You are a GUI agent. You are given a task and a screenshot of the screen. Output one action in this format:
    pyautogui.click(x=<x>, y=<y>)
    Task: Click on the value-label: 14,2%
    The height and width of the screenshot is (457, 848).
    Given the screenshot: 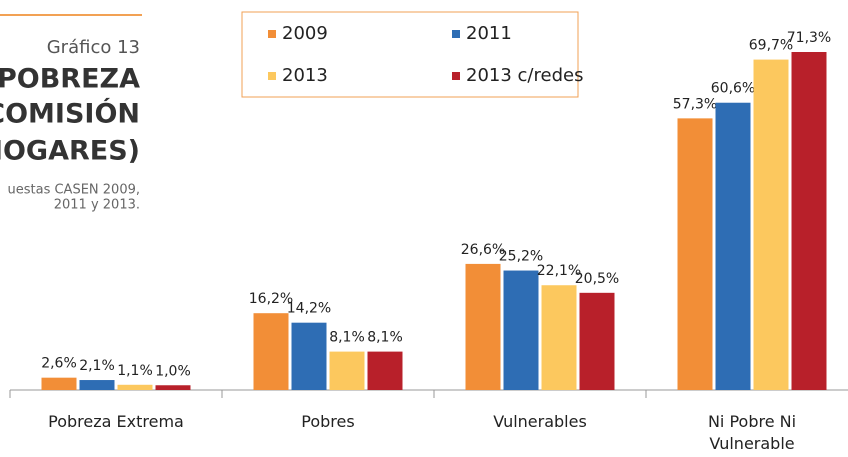 What is the action you would take?
    pyautogui.click(x=309, y=309)
    